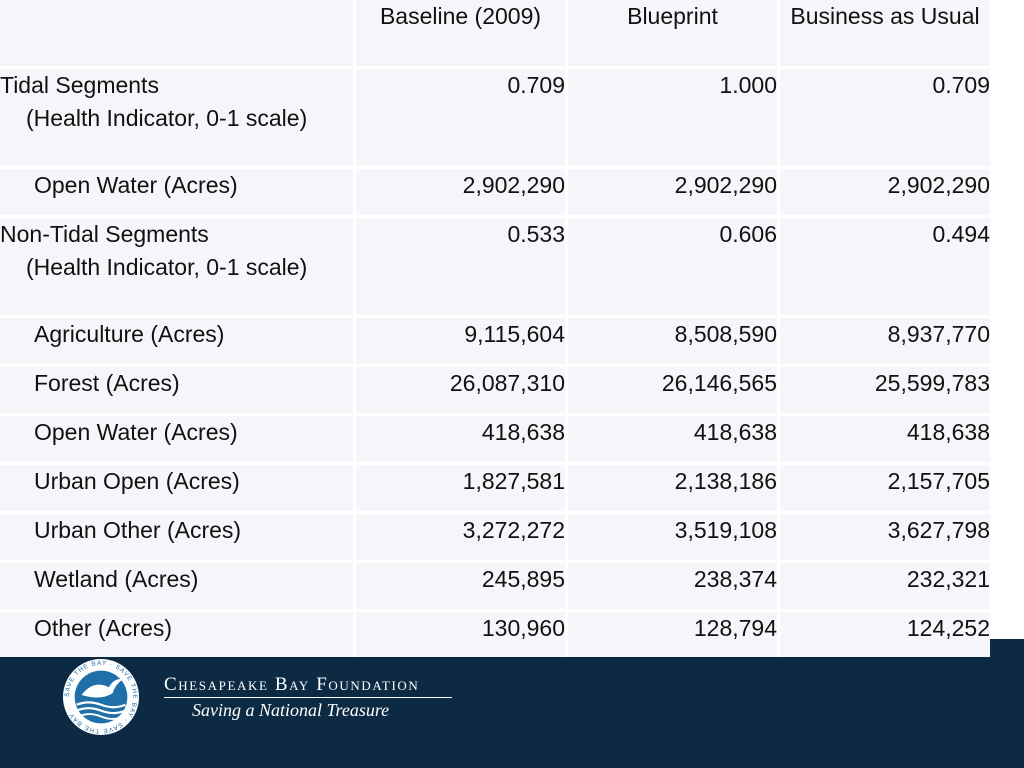 This screenshot has width=1024, height=768. I want to click on row-label-main: Tidal Segments, so click(79, 85).